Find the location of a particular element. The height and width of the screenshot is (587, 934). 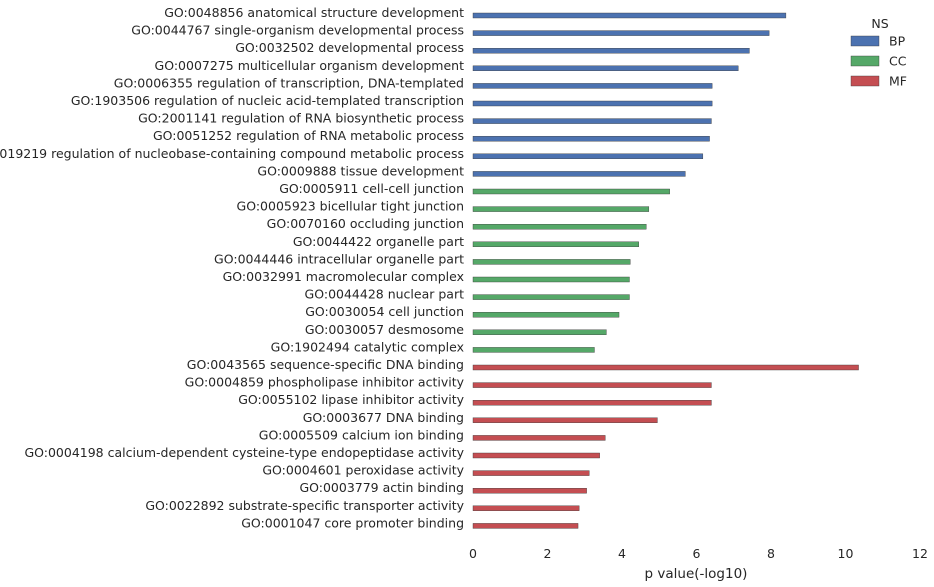

x-tick-label-3: 6 is located at coordinates (697, 553).